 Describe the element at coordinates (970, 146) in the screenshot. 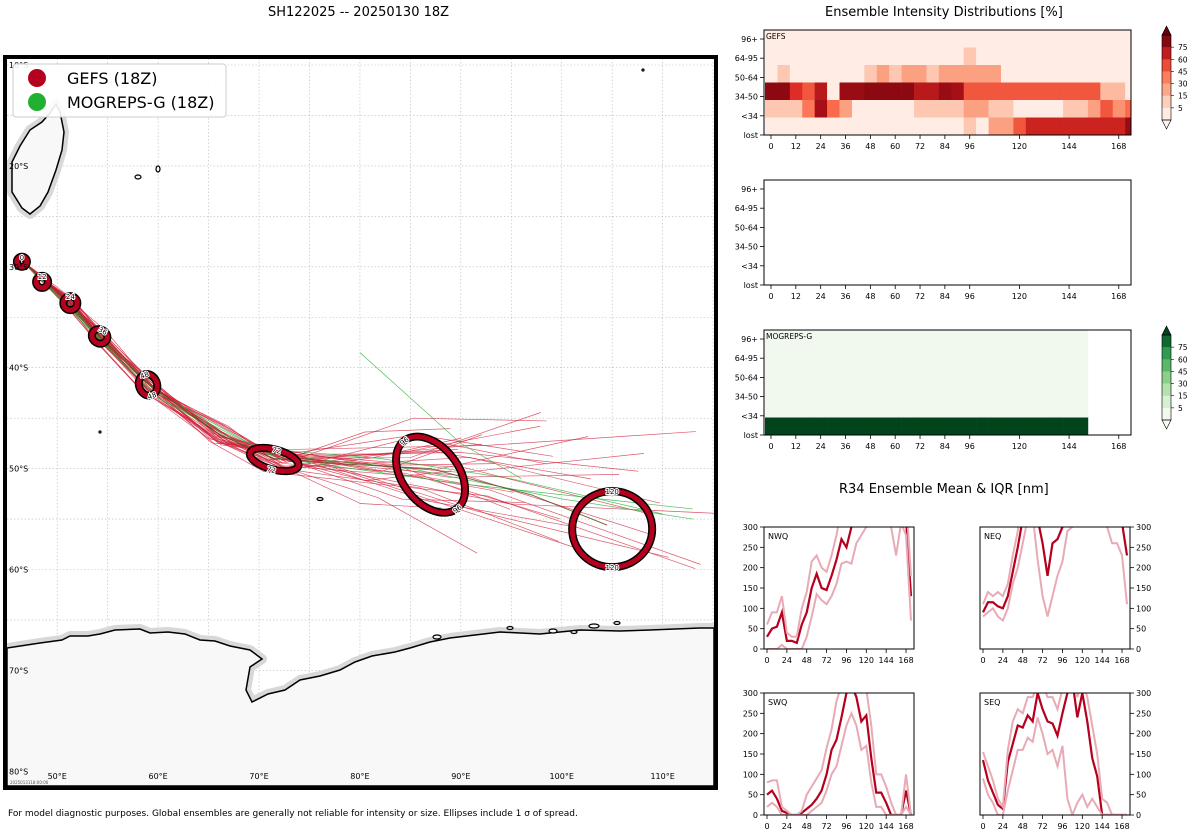

I see `x-tick-label: 96` at that location.